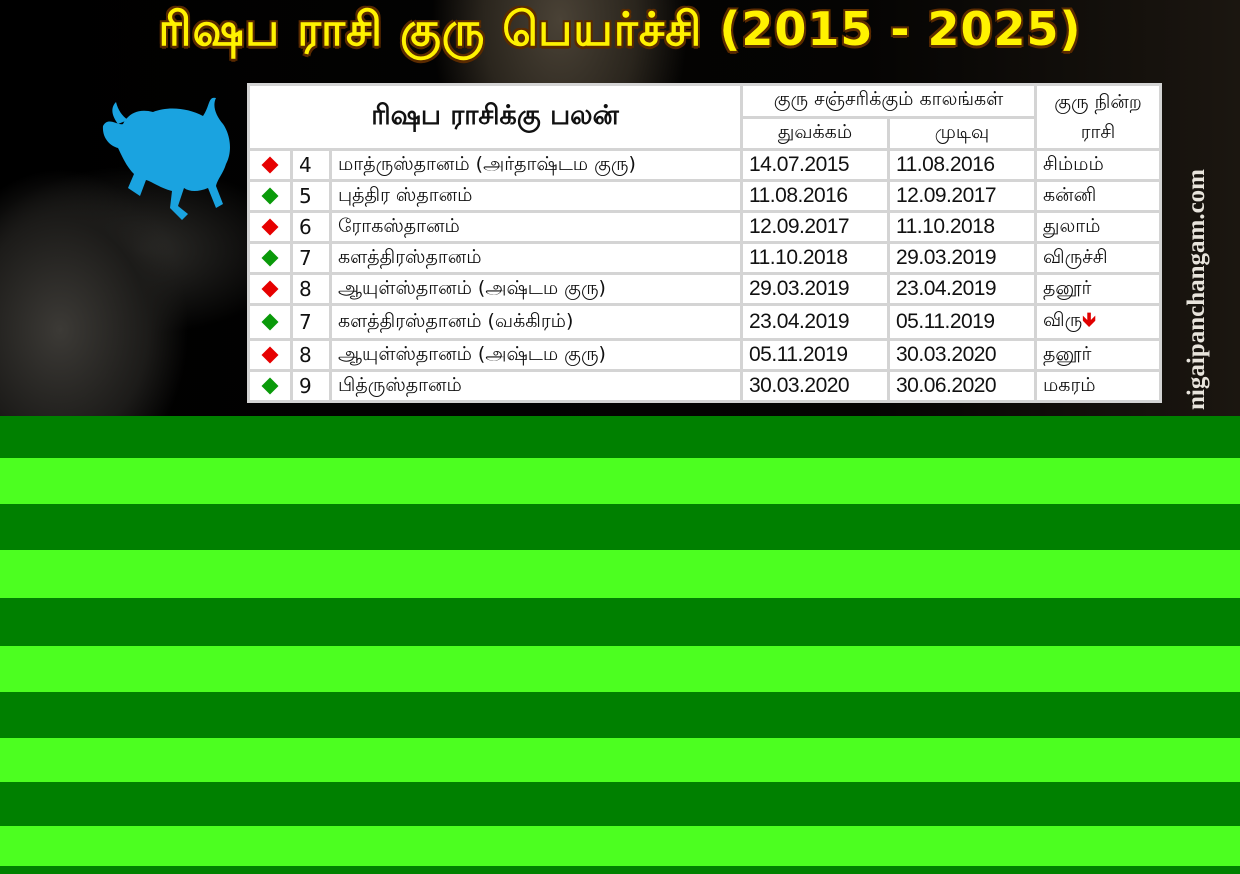 This screenshot has height=874, width=1240. Describe the element at coordinates (962, 289) in the screenshot. I see `end-date: 23.04.2019` at that location.